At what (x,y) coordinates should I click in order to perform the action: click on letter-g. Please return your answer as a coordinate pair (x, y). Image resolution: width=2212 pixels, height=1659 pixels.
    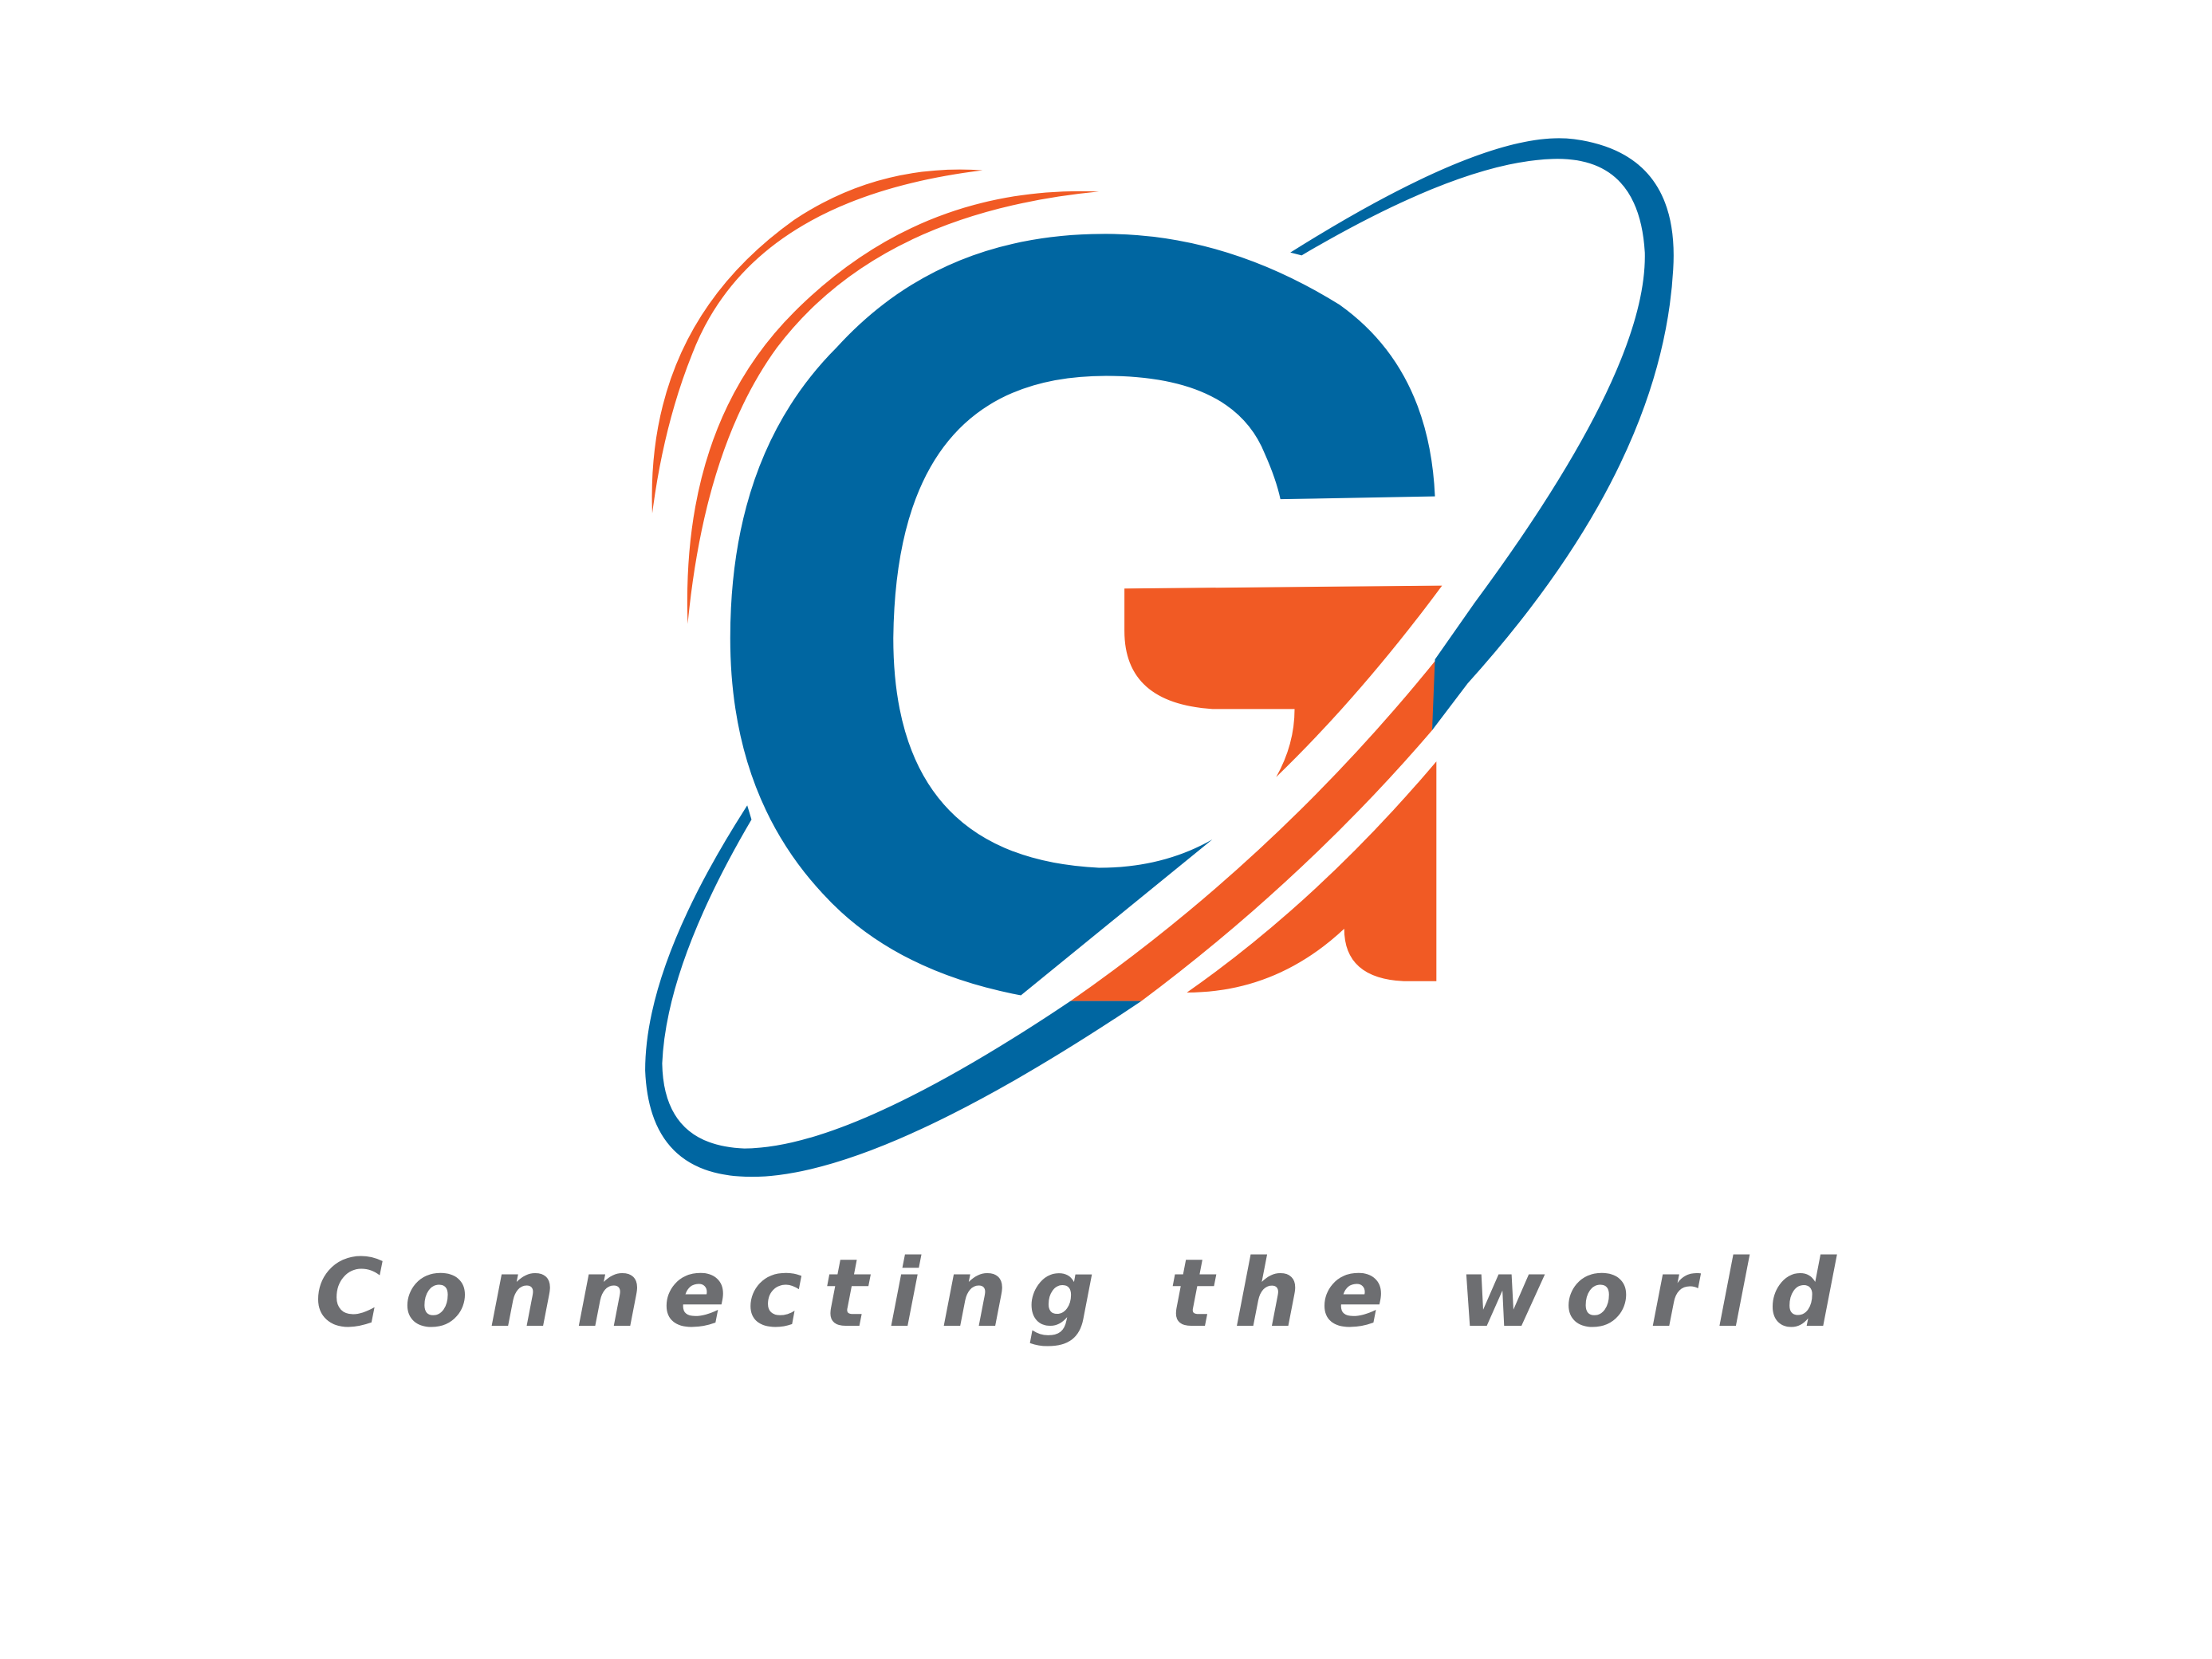
    Looking at the image, I should click on (1082, 615).